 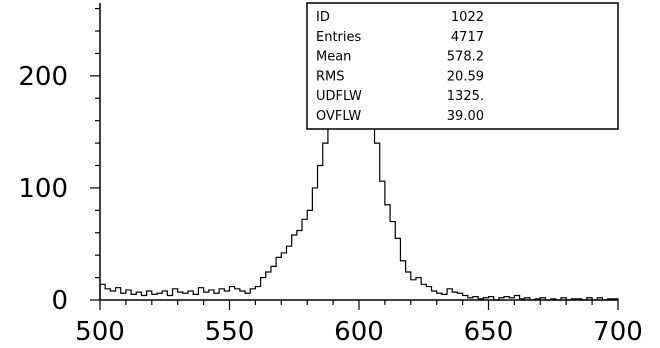 I want to click on stats-value: 1325., so click(x=465, y=96).